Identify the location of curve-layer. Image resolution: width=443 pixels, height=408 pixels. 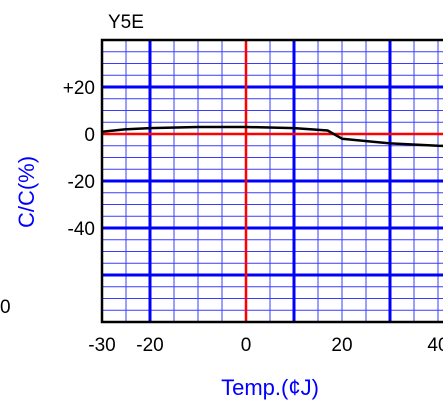
(272, 136).